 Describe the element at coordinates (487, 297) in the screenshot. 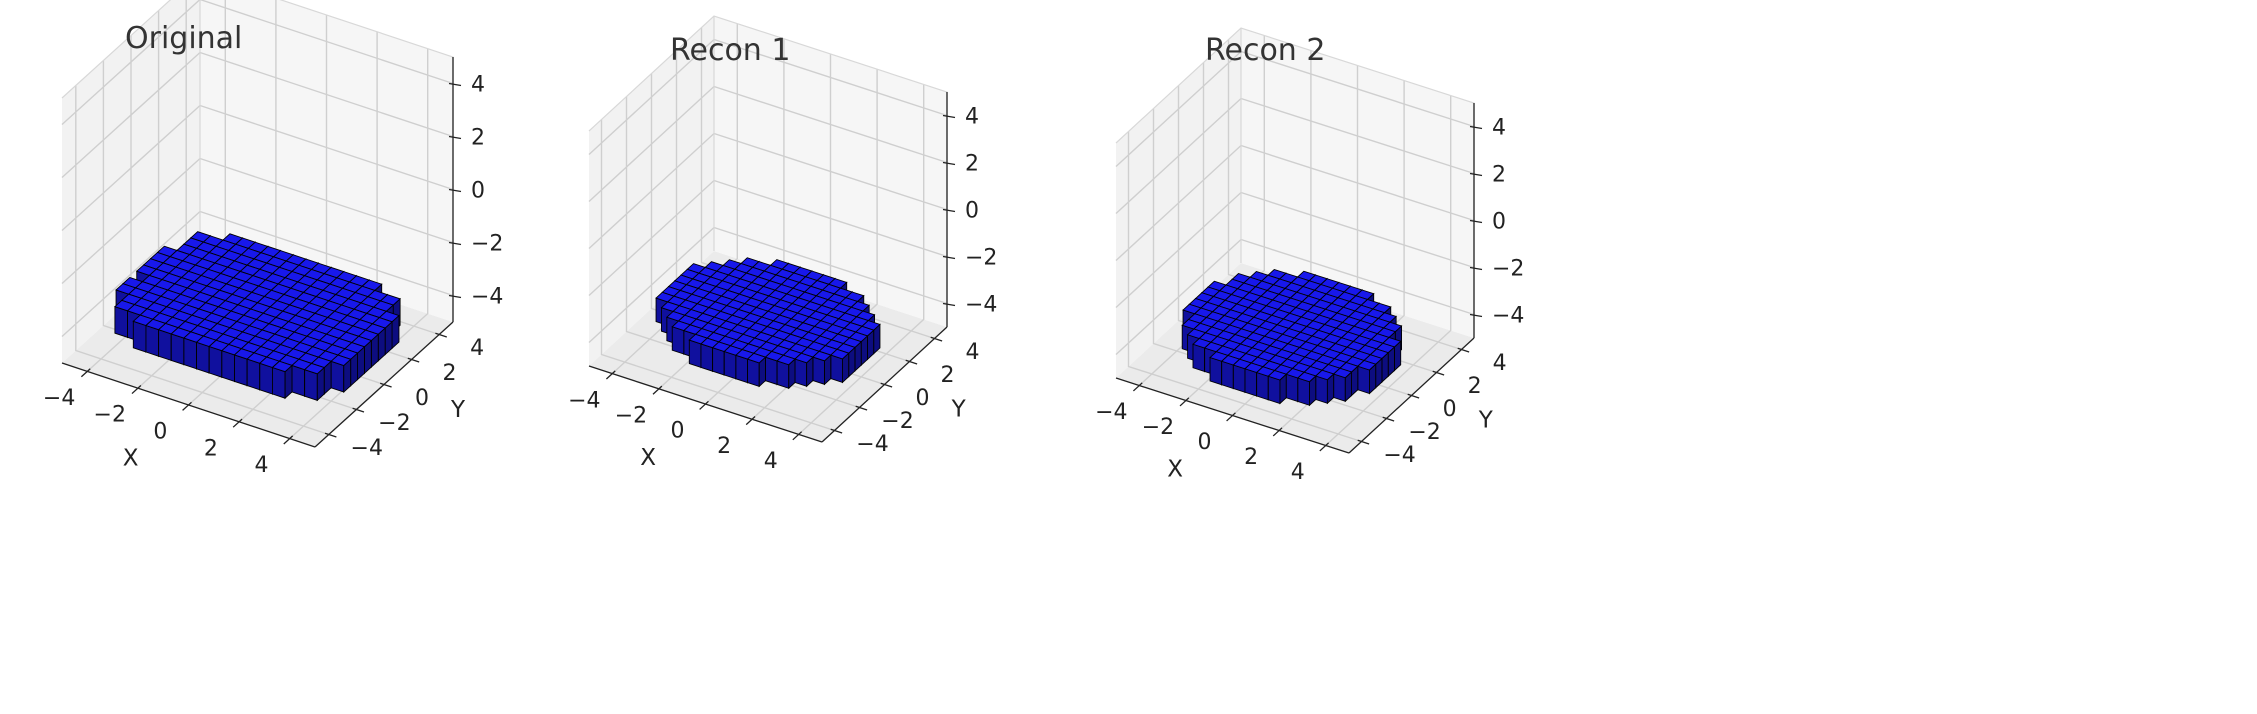

I see `z-tick-label: −4` at that location.